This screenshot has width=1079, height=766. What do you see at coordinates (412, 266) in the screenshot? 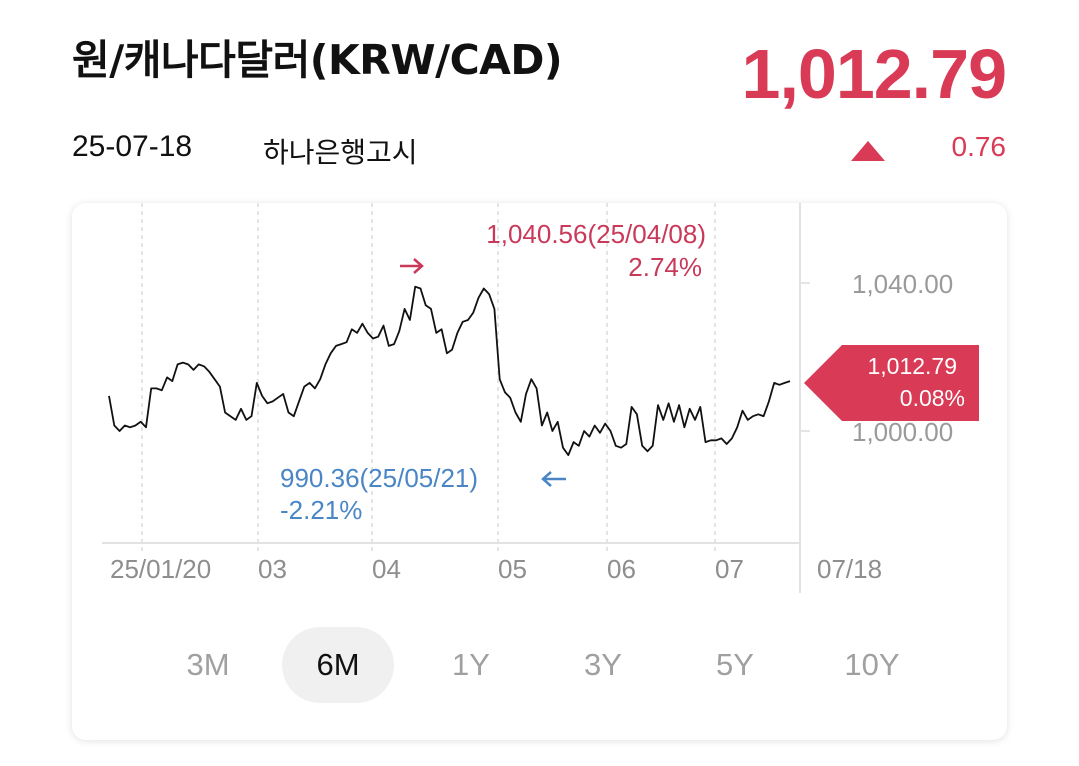
I see `arrow-right-icon` at bounding box center [412, 266].